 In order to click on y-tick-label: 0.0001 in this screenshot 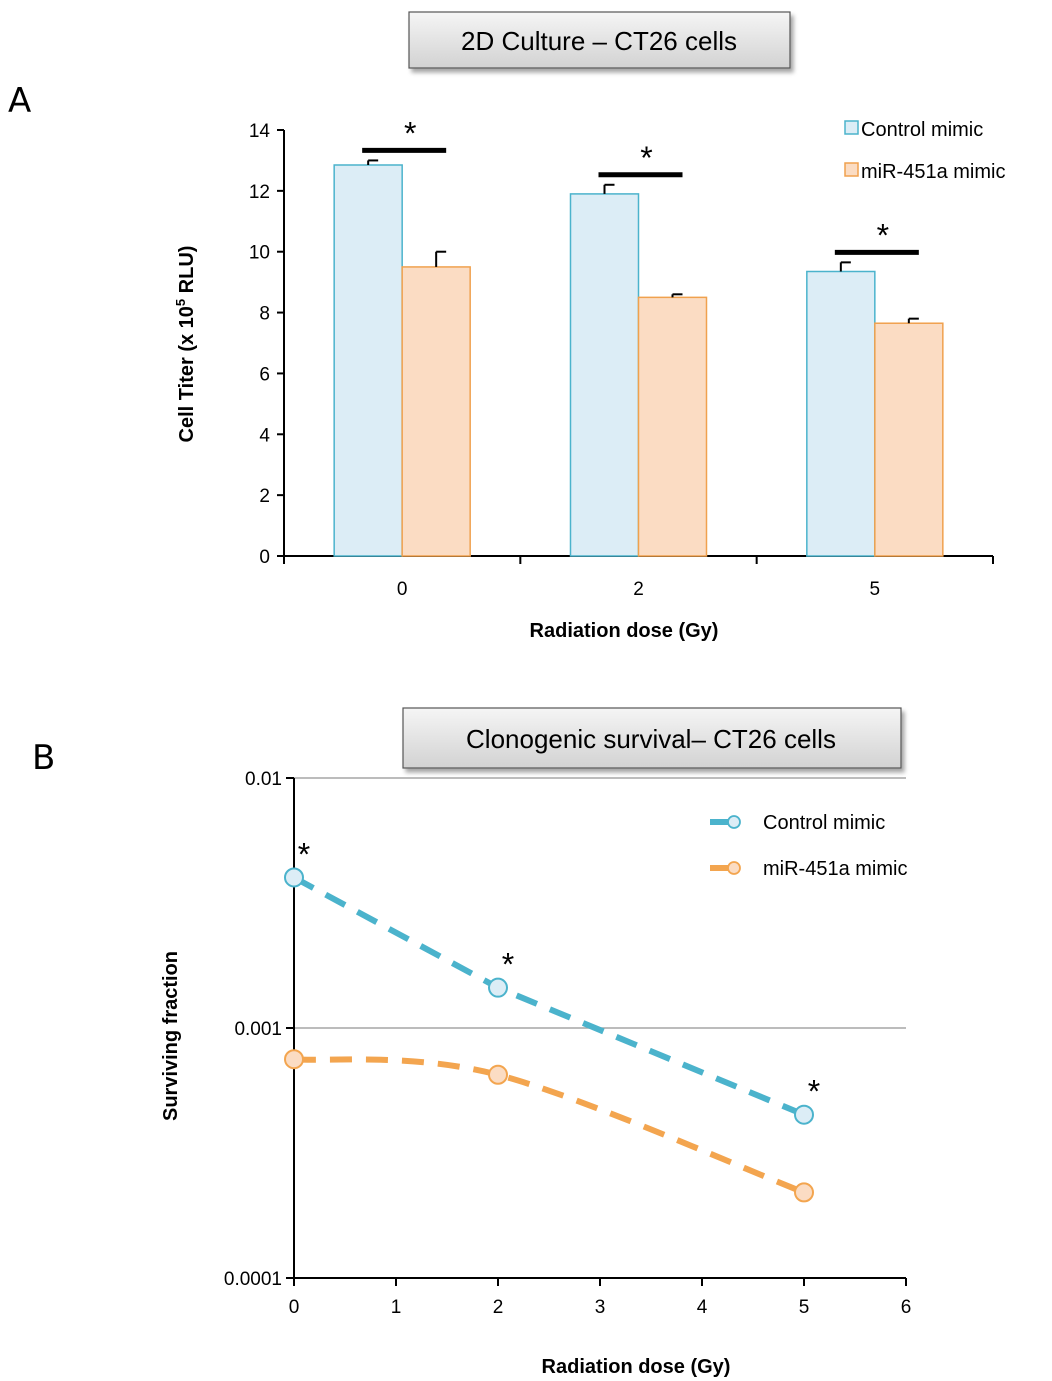, I will do `click(253, 1279)`.